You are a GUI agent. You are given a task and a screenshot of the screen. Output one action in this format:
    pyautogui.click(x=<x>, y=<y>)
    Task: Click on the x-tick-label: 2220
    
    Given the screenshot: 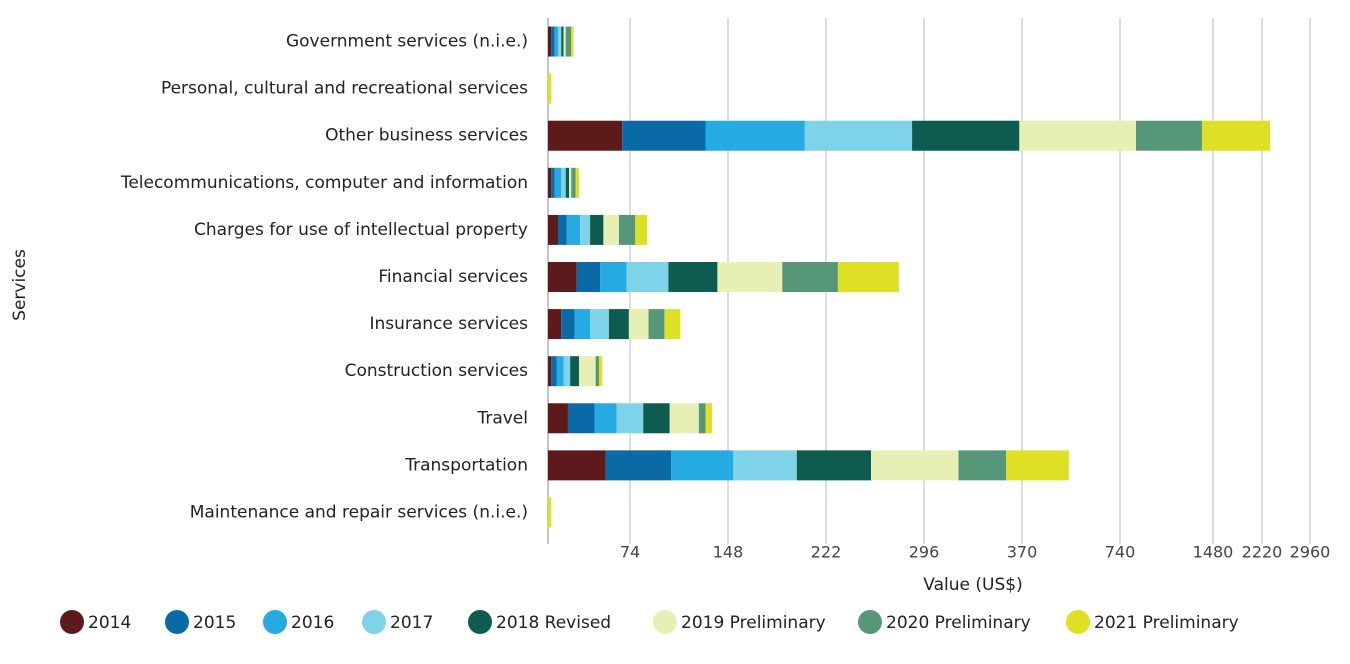 What is the action you would take?
    pyautogui.click(x=1262, y=552)
    